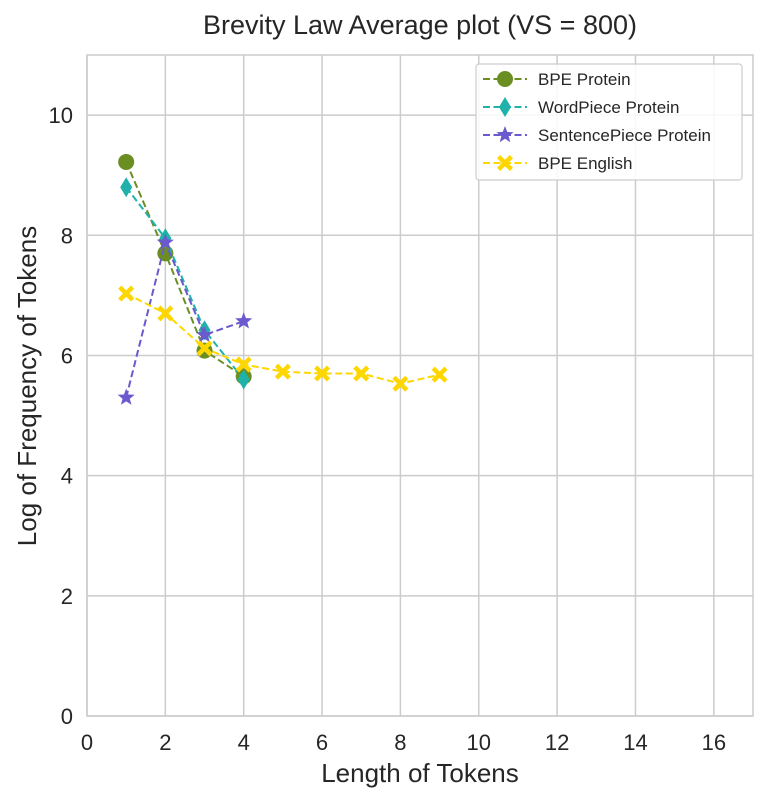 This screenshot has width=764, height=799. What do you see at coordinates (420, 25) in the screenshot?
I see `chart-title: Brevity Law Average plot (VS = 800)` at bounding box center [420, 25].